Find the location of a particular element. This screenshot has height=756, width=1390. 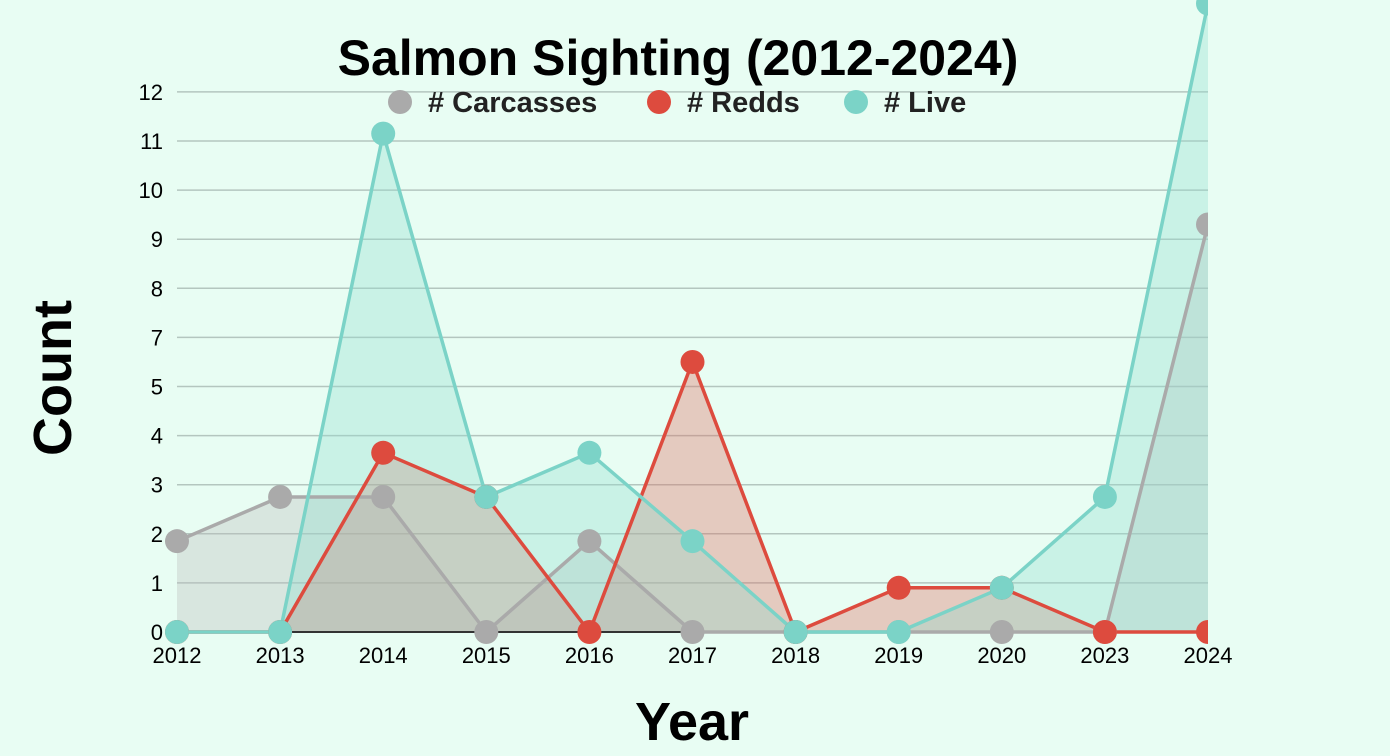

x-tick-label: 2016 is located at coordinates (589, 655).